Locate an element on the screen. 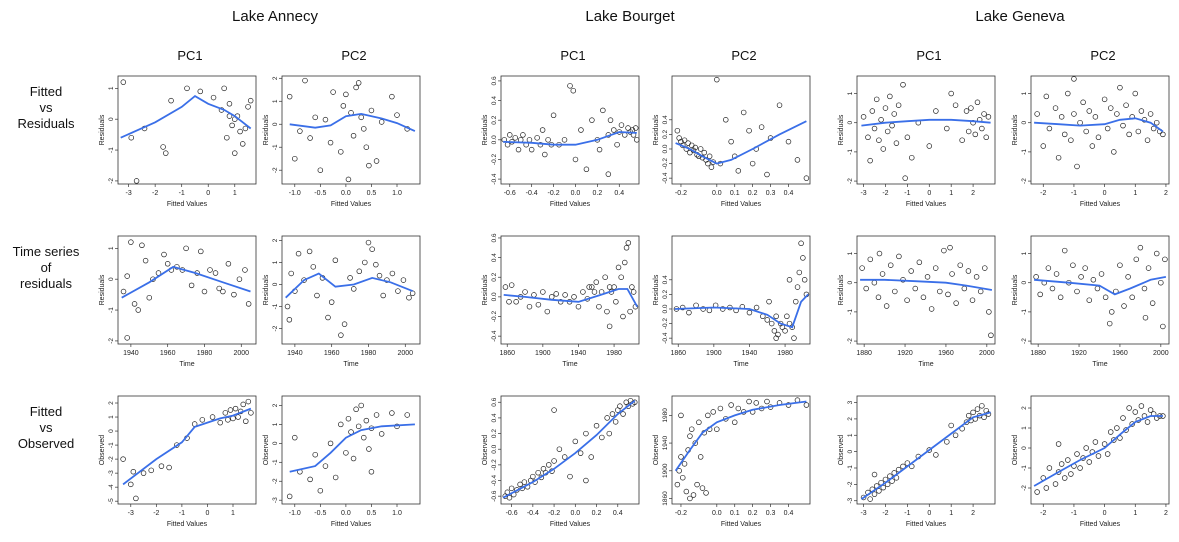 This screenshot has width=1179, height=542. x-tick-label: -0.6 is located at coordinates (512, 513).